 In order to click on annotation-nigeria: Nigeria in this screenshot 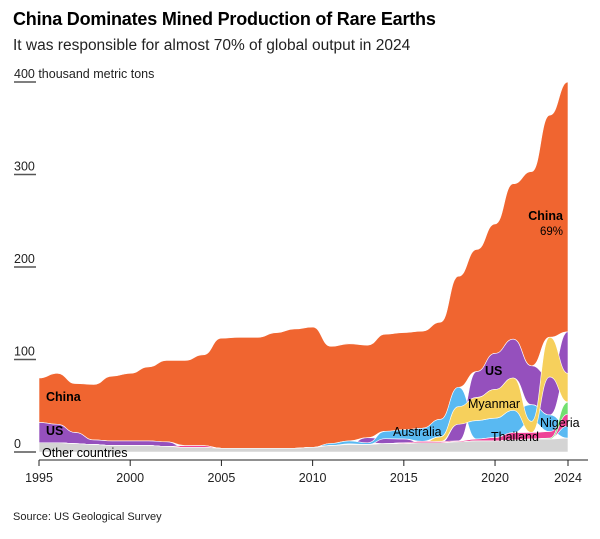, I will do `click(560, 423)`.